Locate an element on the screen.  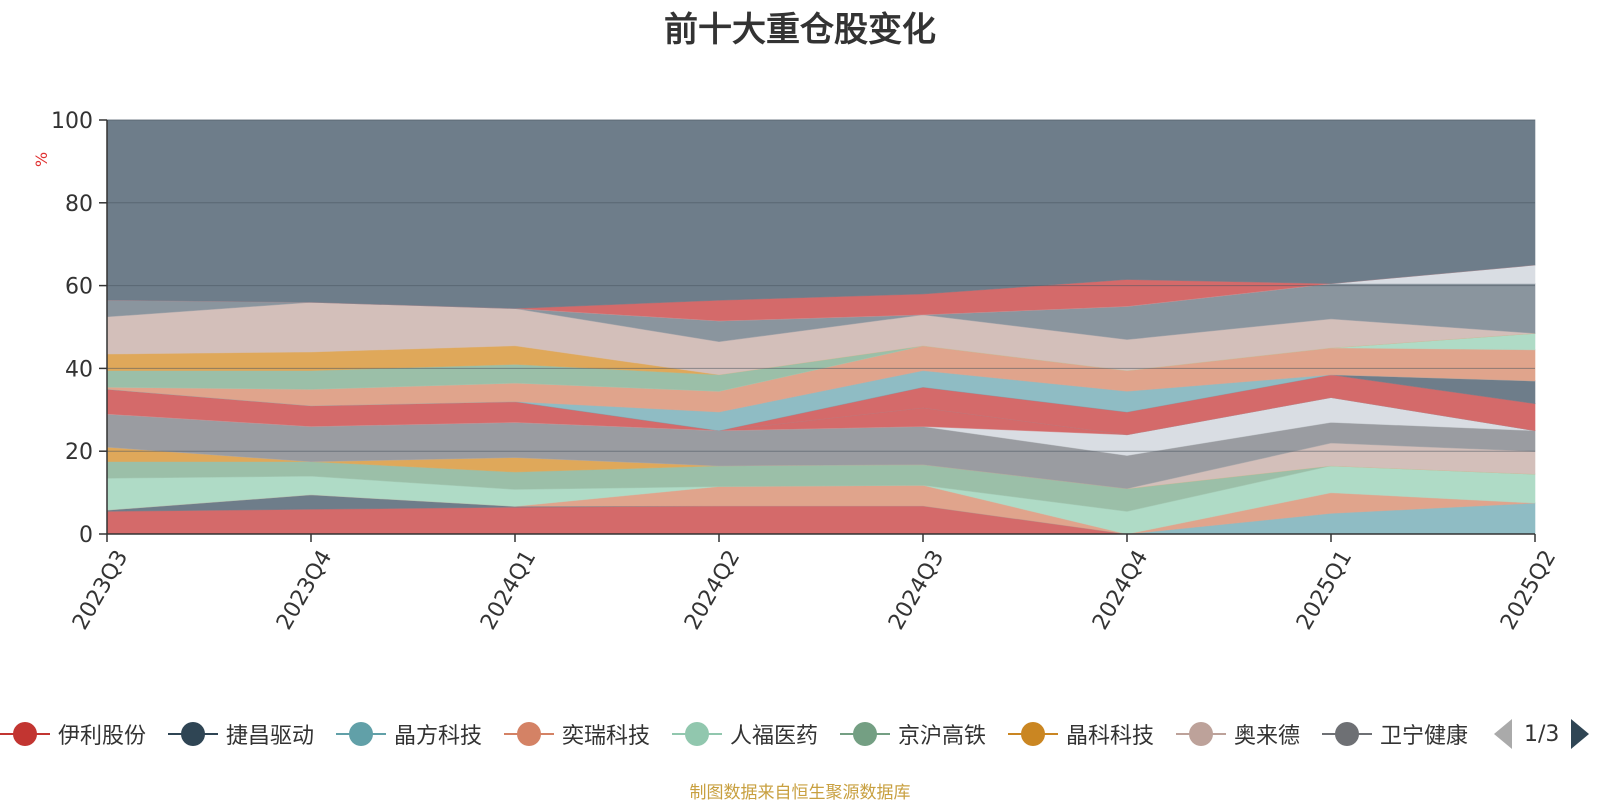
legend-item: 奥来德 is located at coordinates (1238, 734).